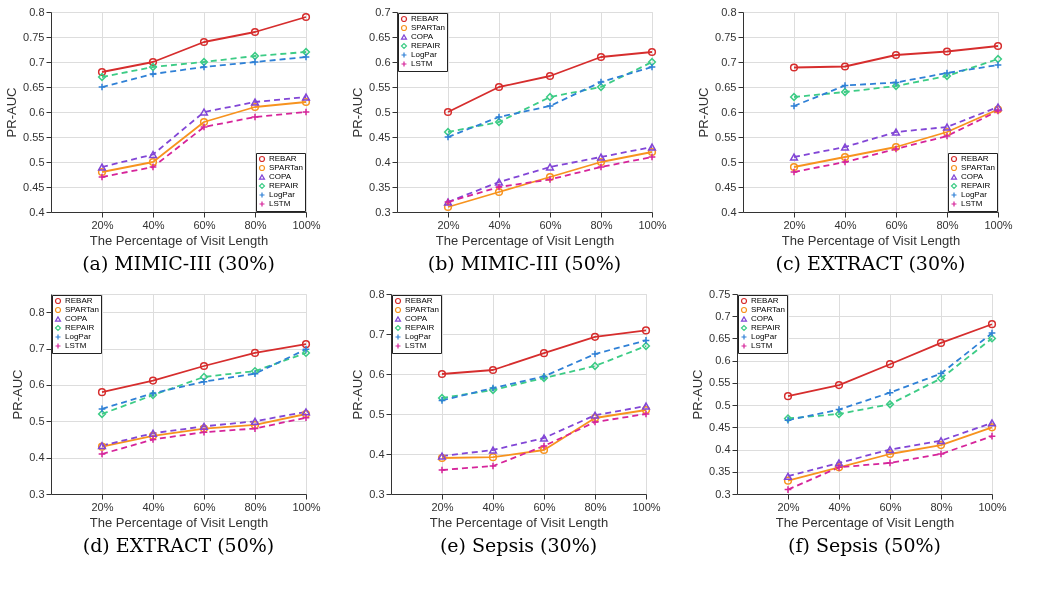 This screenshot has width=1042, height=613. I want to click on y-tick-label: 0.55, so click(380, 86).